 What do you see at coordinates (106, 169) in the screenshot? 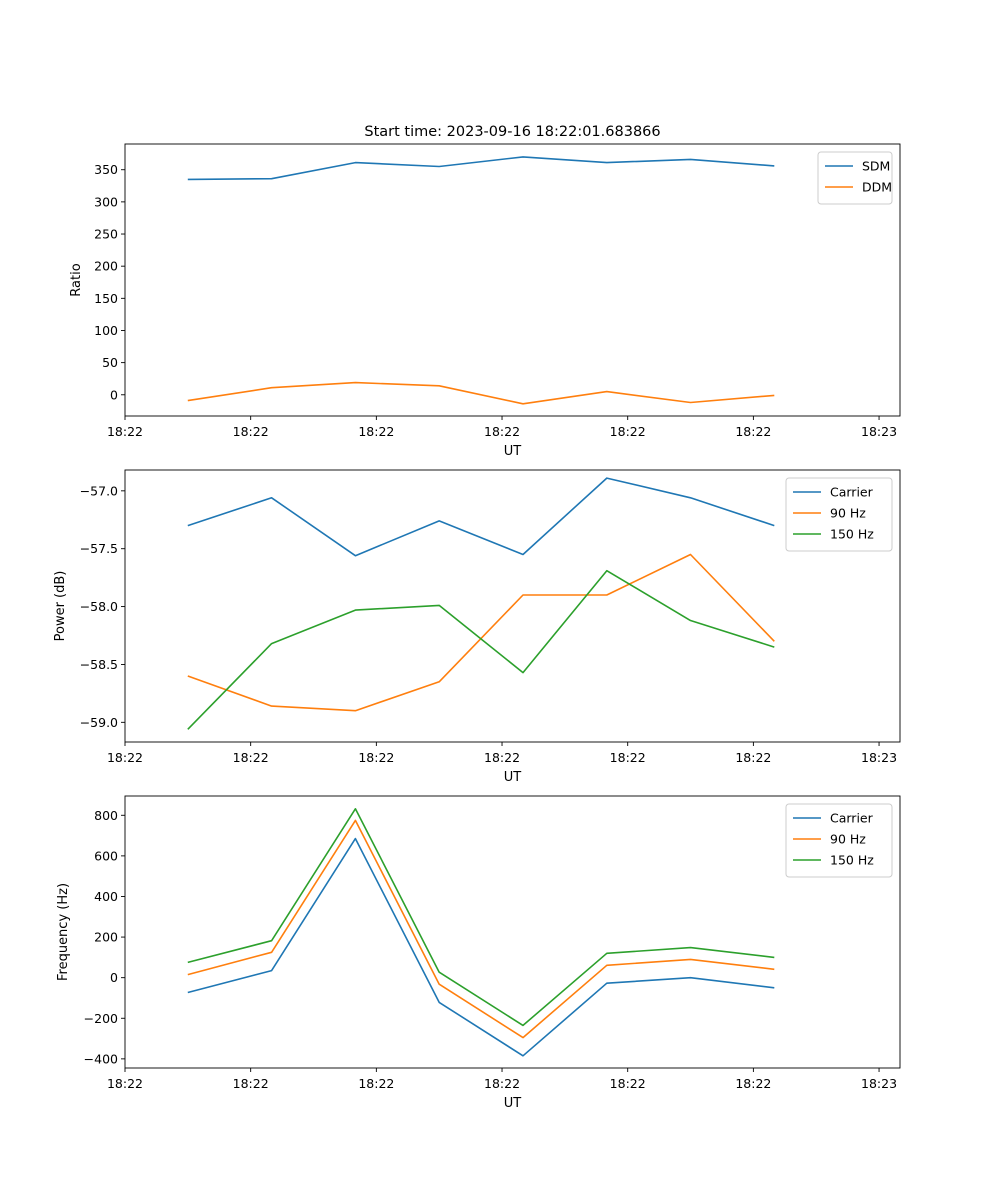
I see `ratio-panel-ytick-label: 350` at bounding box center [106, 169].